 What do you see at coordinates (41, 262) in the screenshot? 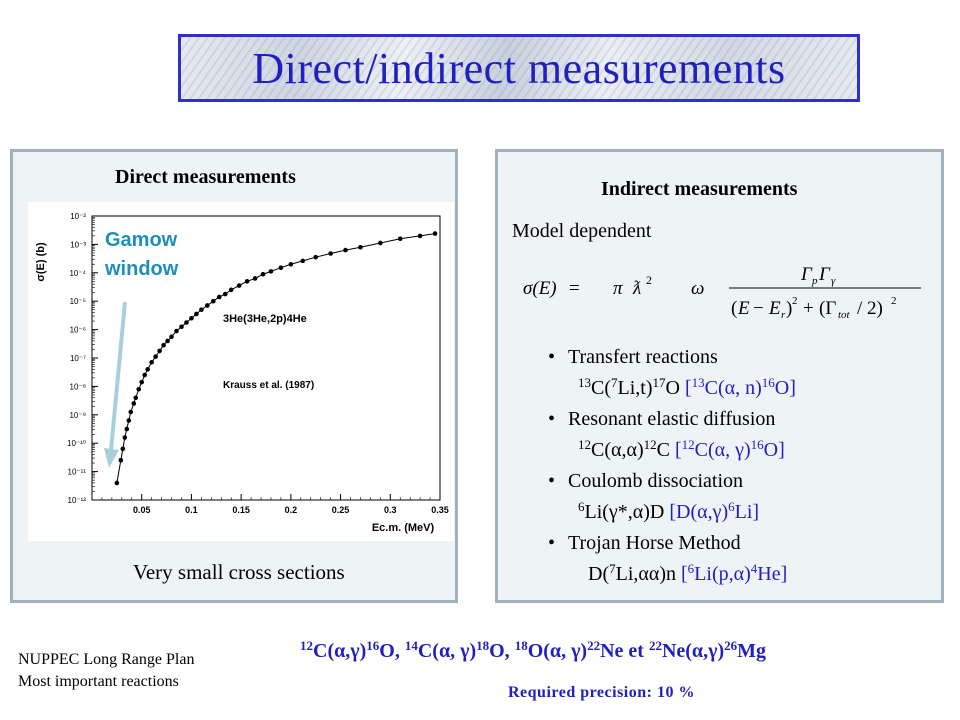
I see `y-axis-label: σ(E) (b)` at bounding box center [41, 262].